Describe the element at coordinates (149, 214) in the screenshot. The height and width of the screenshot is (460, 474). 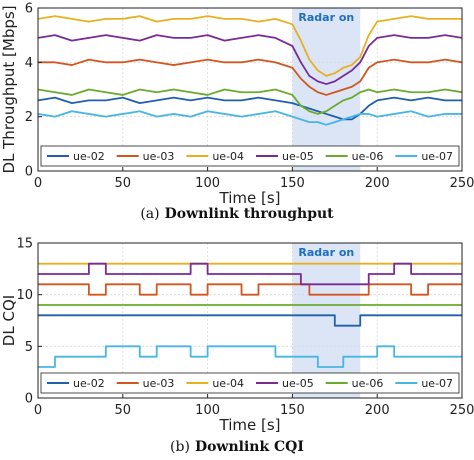
I see `caption-tag: (a)` at that location.